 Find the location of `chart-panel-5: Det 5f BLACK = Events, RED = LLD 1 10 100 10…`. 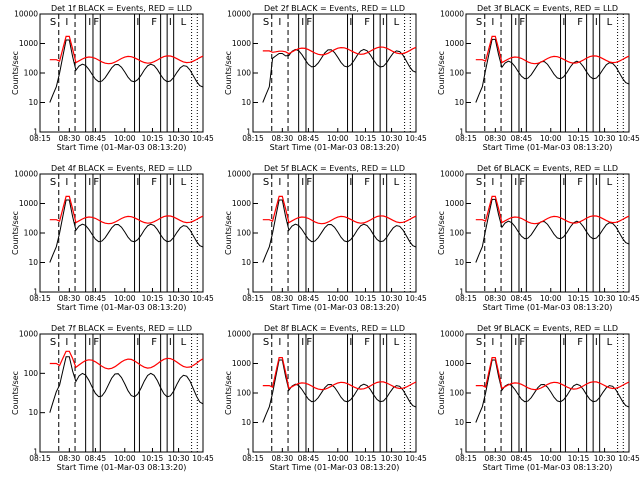

chart-panel-5: Det 5f BLACK = Events, RED = LLD 1 10 100 10… is located at coordinates (325, 238).